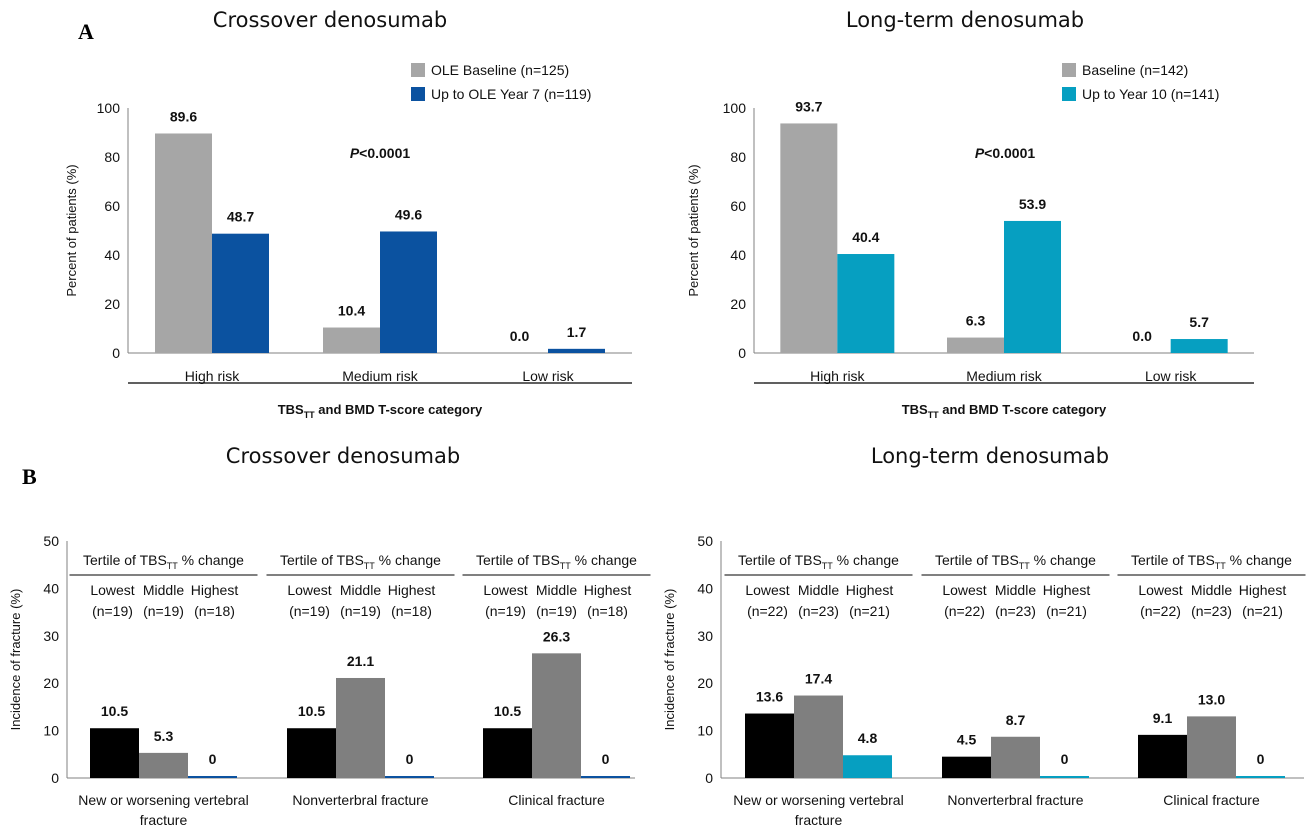 Image resolution: width=1311 pixels, height=829 pixels. What do you see at coordinates (577, 332) in the screenshot?
I see `data-label: 1.7` at bounding box center [577, 332].